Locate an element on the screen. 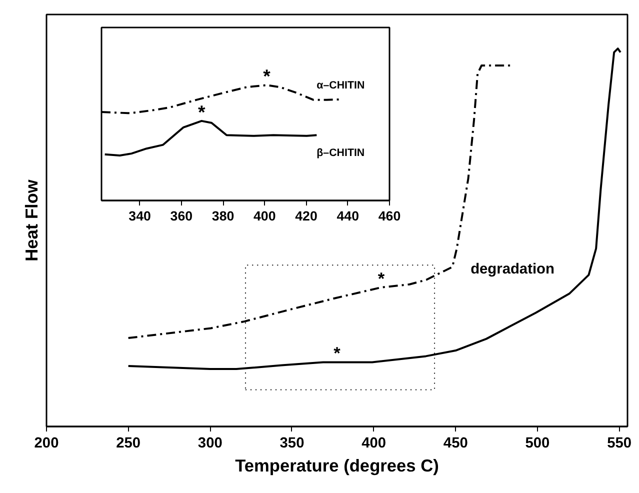 The width and height of the screenshot is (639, 493). x-tick-label: 460 is located at coordinates (389, 216).